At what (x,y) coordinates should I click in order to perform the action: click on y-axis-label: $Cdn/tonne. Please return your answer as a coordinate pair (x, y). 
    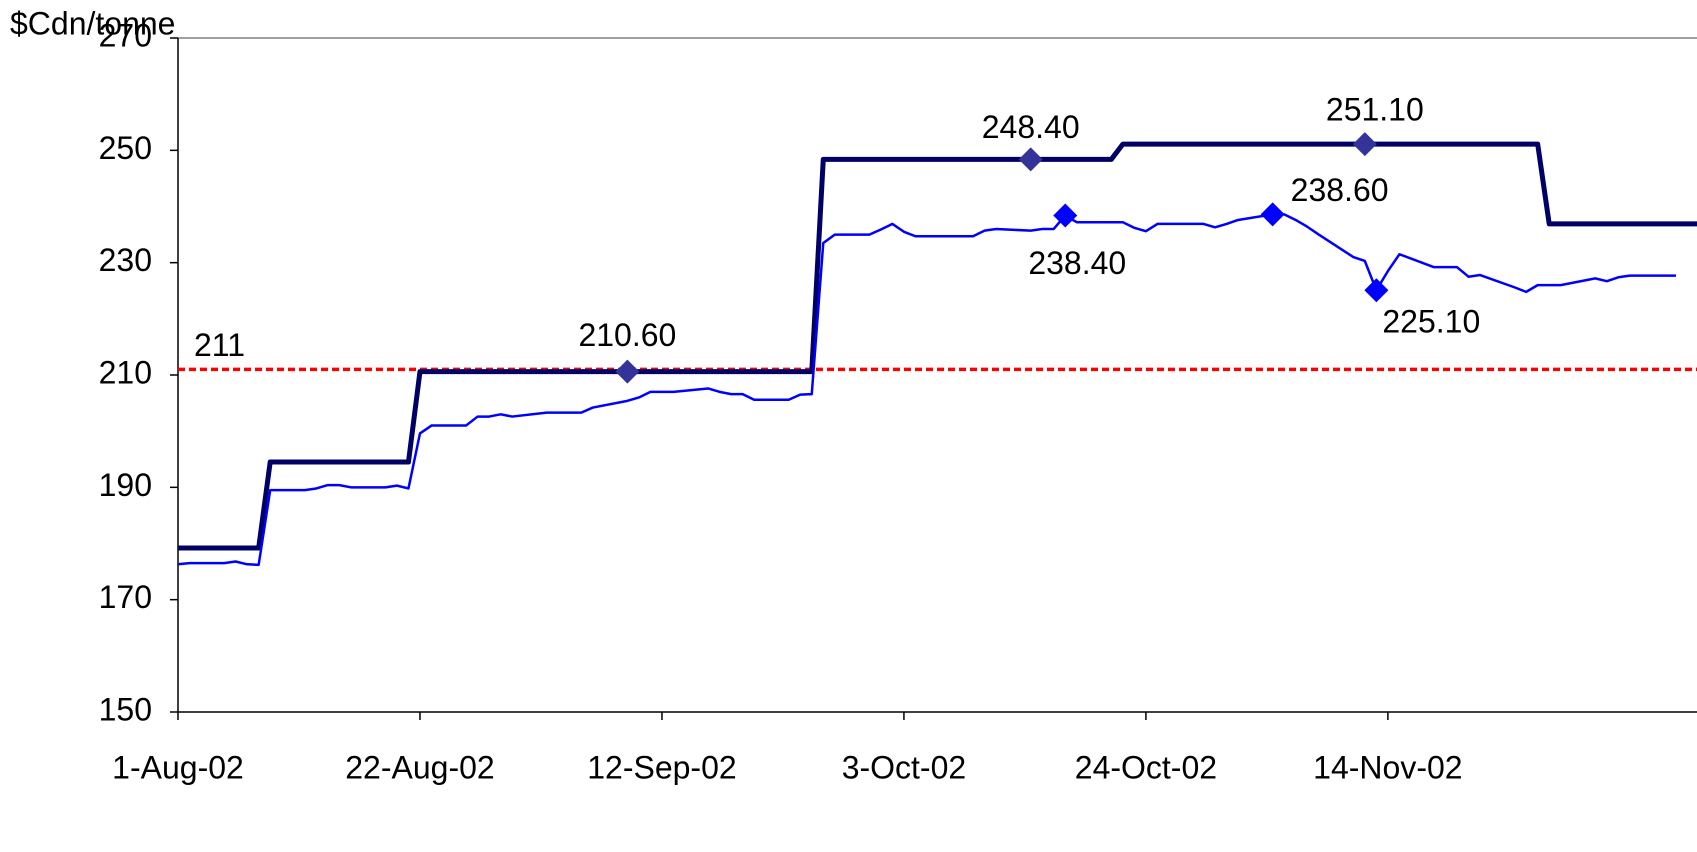
    Looking at the image, I should click on (92, 23).